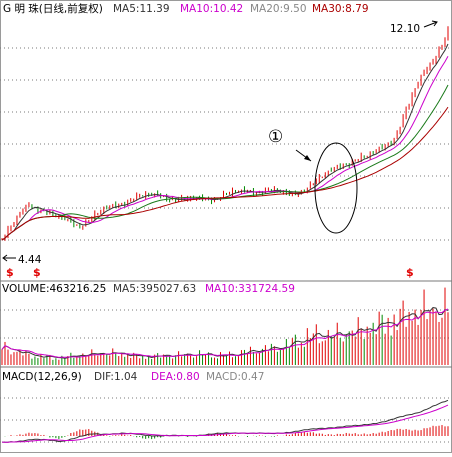 This screenshot has height=457, width=452. I want to click on macd-dif: DIF:1.04, so click(116, 377).